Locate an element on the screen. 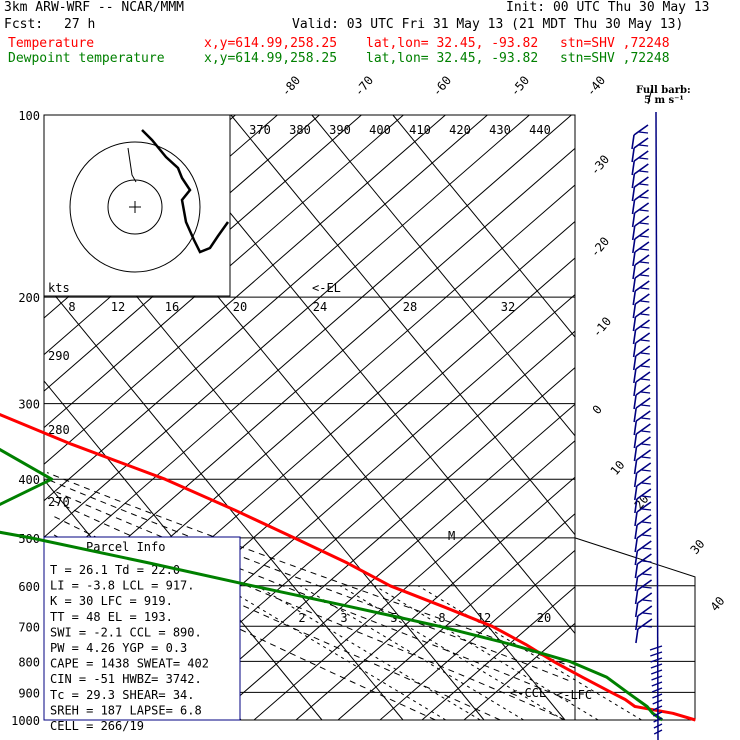  forecast-label: Fcst: is located at coordinates (24, 24).